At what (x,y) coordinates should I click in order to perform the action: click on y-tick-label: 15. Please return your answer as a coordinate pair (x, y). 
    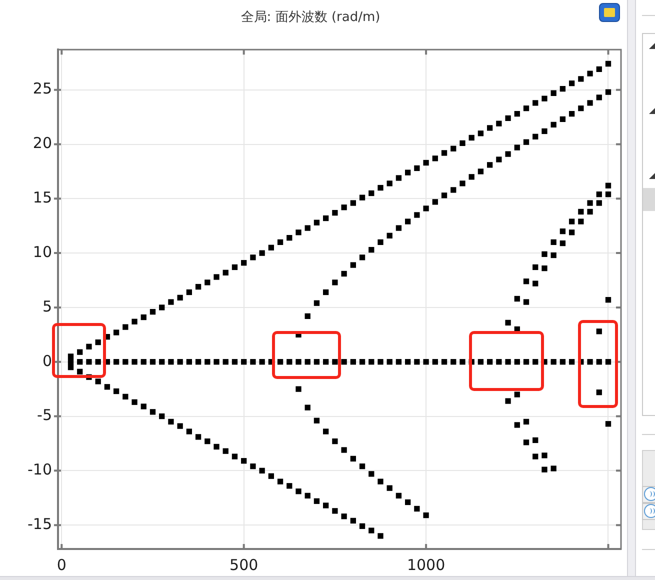
    Looking at the image, I should click on (42, 197).